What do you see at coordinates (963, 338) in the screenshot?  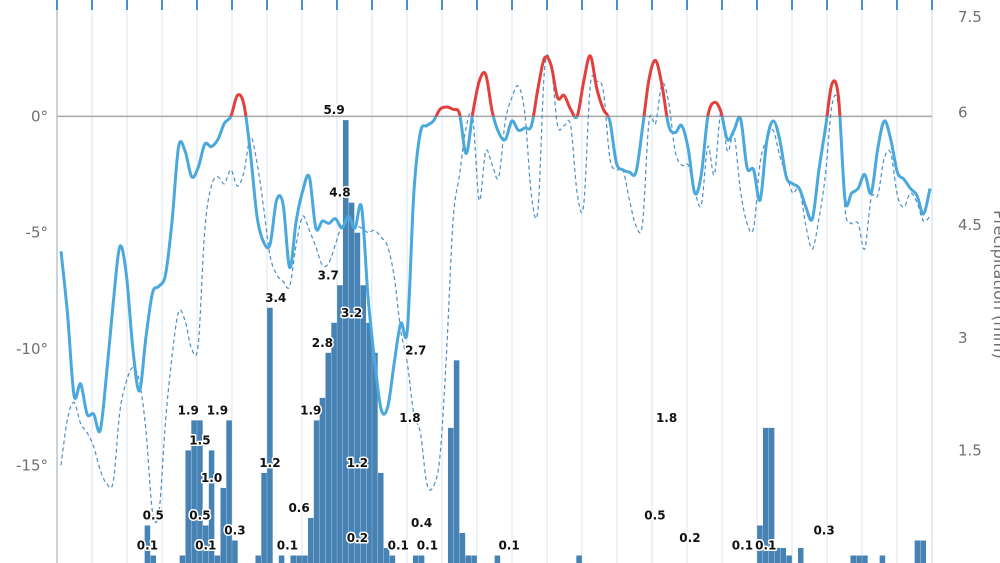 I see `right-tick-label: 3` at bounding box center [963, 338].